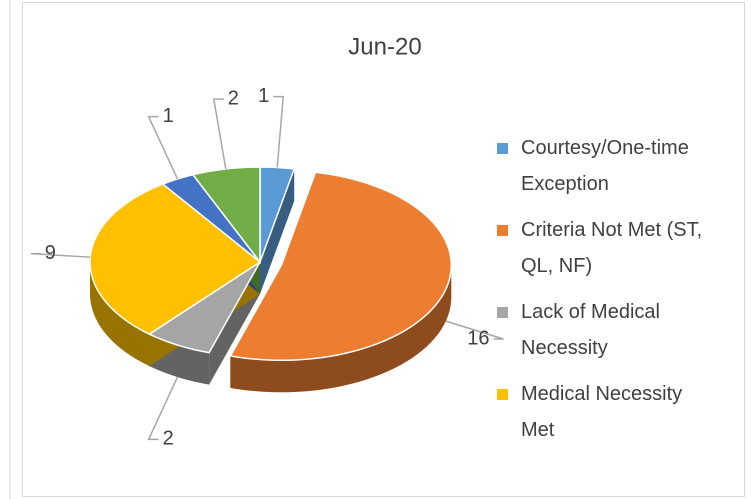 The width and height of the screenshot is (751, 499). I want to click on chart-title: Jun-20, so click(384, 46).